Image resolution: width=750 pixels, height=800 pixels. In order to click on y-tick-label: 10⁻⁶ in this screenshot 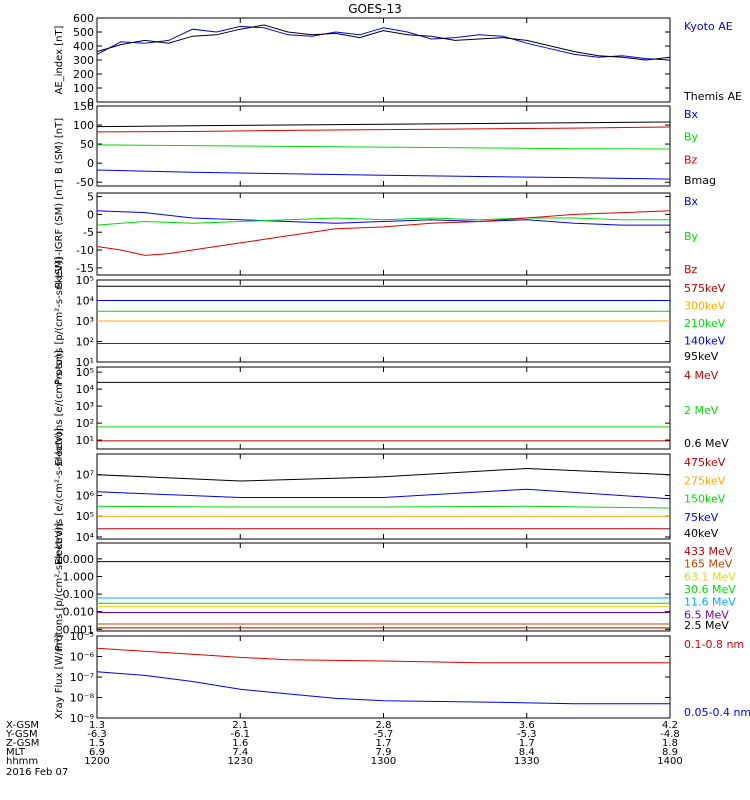, I will do `click(82, 657)`.